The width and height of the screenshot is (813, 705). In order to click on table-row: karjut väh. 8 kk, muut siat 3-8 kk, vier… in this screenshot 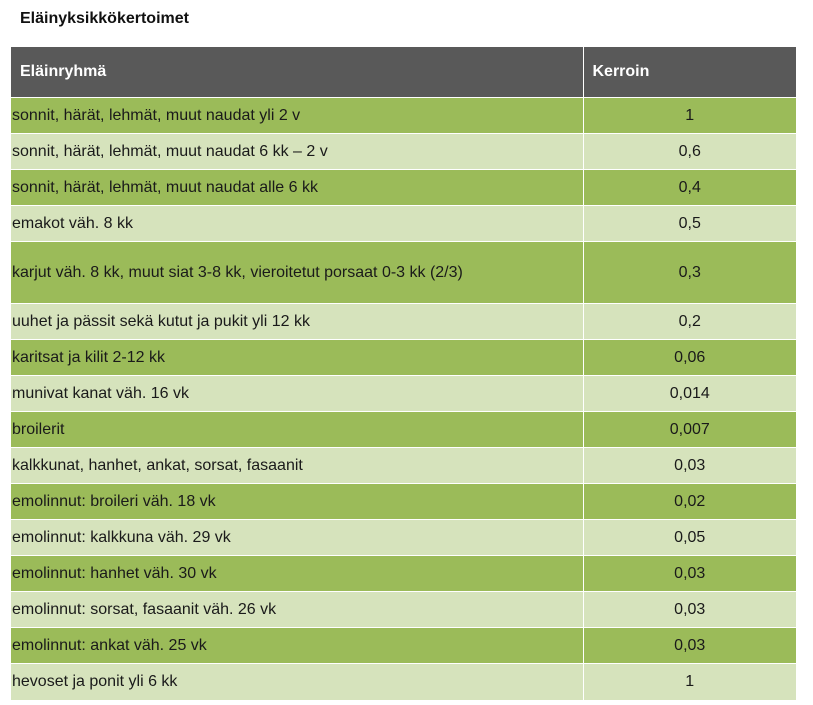, I will do `click(403, 272)`.